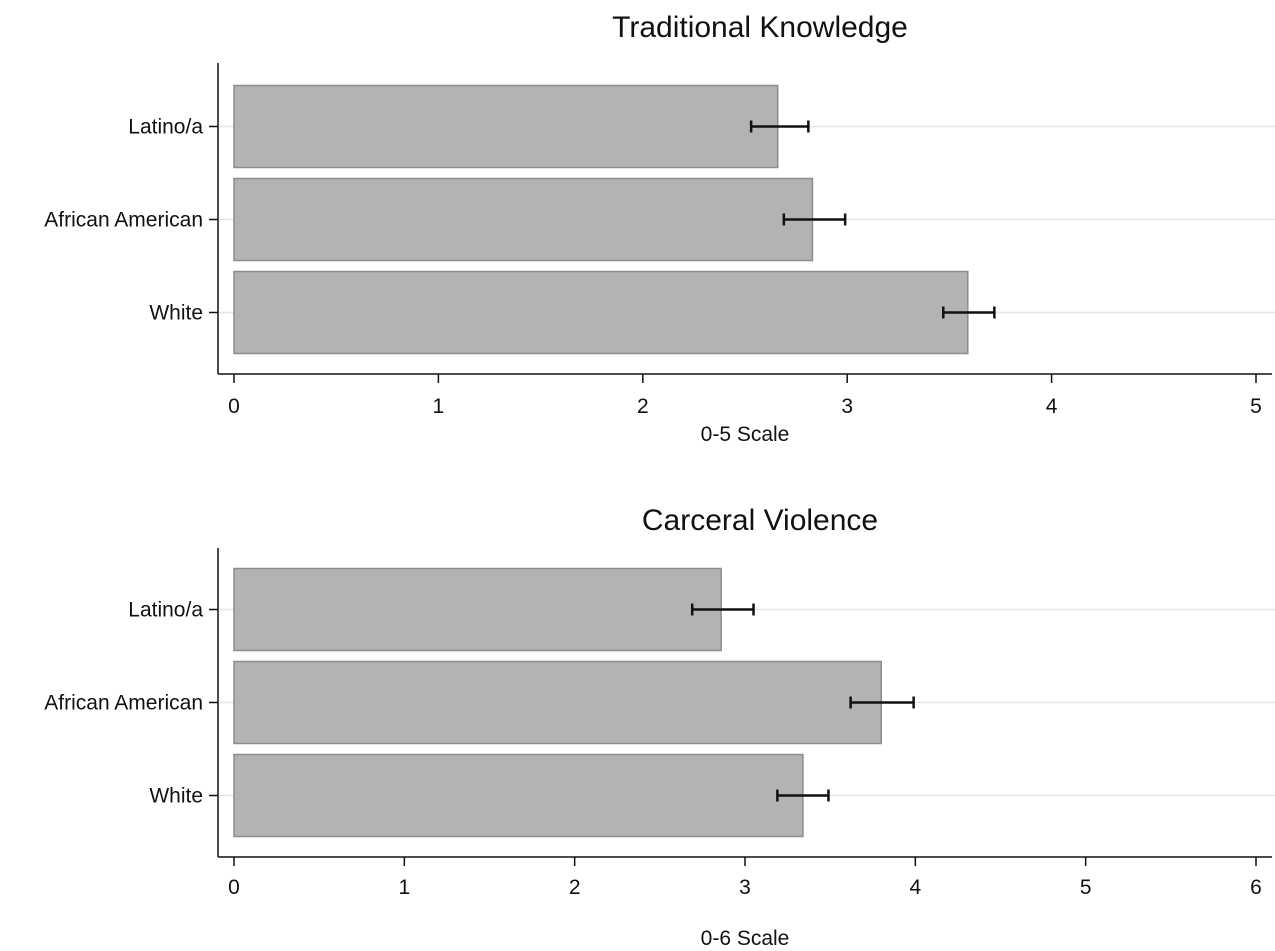  Describe the element at coordinates (760, 27) in the screenshot. I see `chart-title: Traditional Knowledge` at that location.